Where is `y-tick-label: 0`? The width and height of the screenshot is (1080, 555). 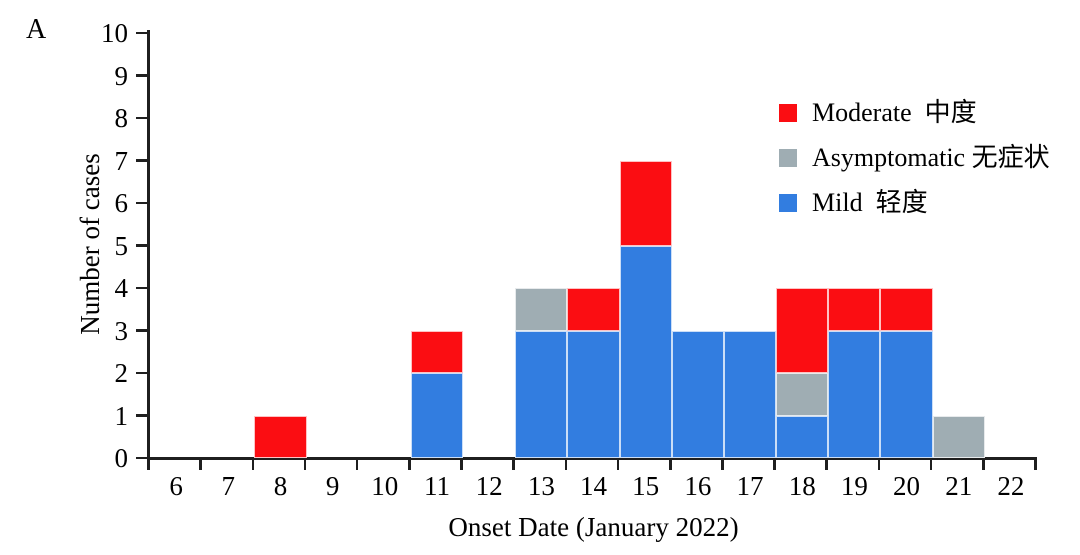
y-tick-label: 0 is located at coordinates (121, 458).